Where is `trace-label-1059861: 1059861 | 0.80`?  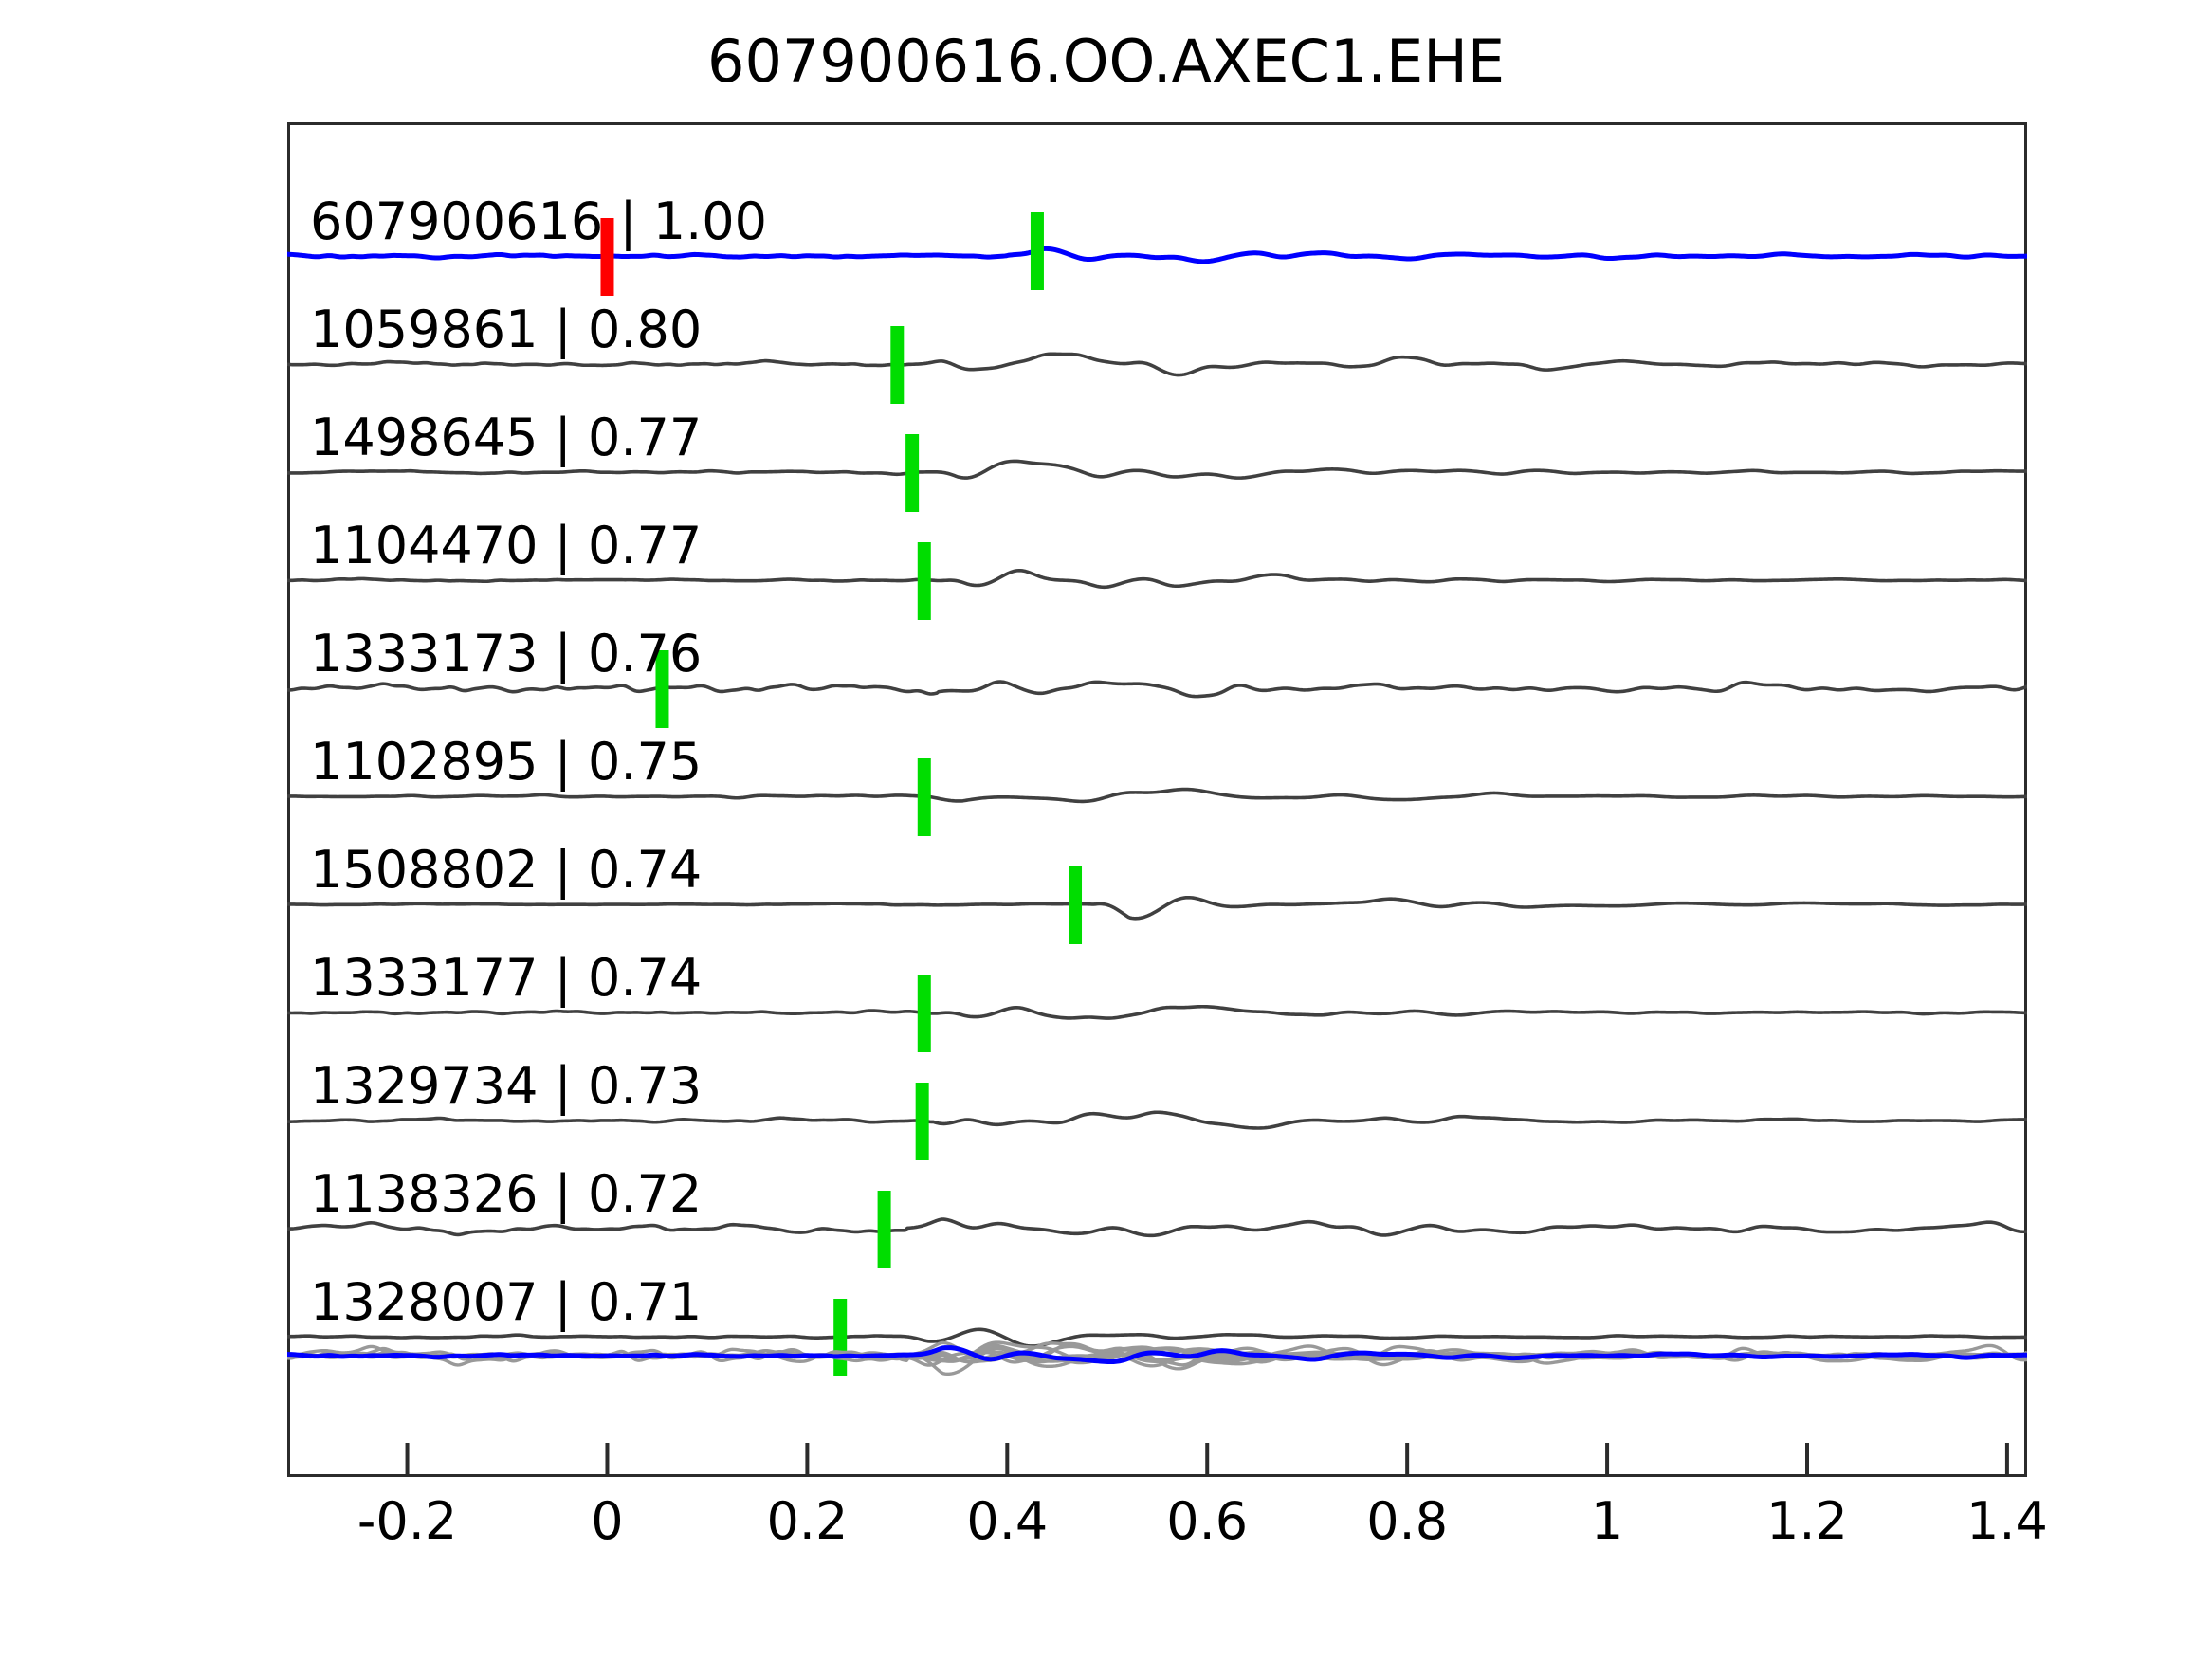
trace-label-1059861: 1059861 | 0.80 is located at coordinates (506, 329).